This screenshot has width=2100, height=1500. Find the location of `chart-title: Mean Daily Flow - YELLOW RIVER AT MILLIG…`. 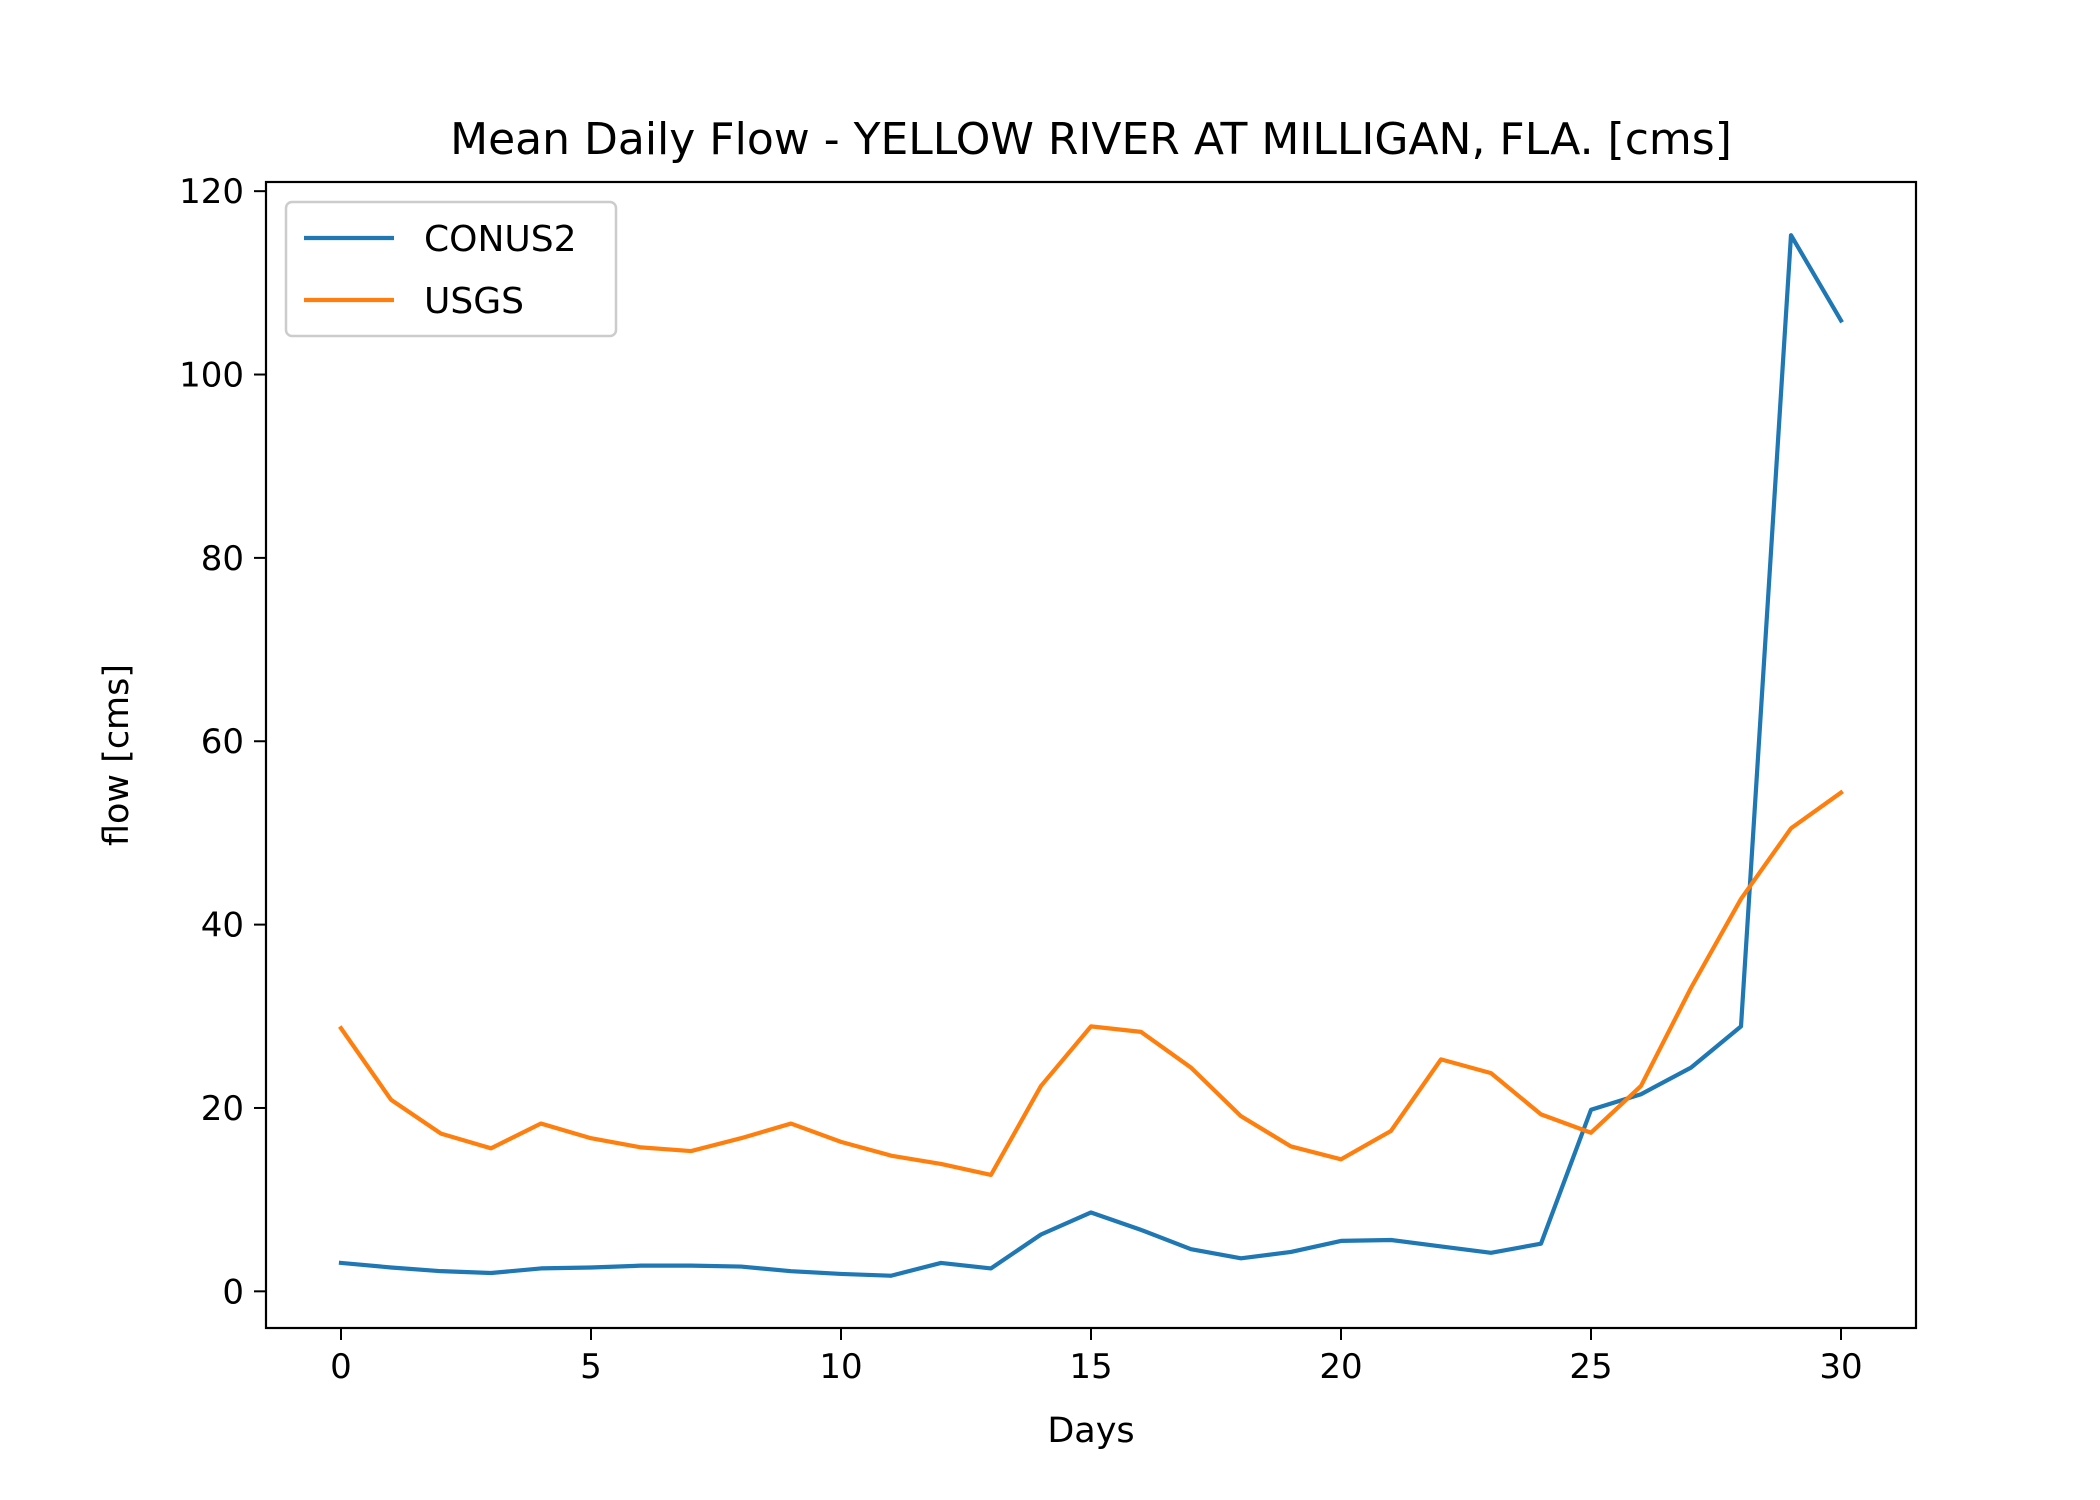

chart-title: Mean Daily Flow - YELLOW RIVER AT MILLIG… is located at coordinates (1091, 139).